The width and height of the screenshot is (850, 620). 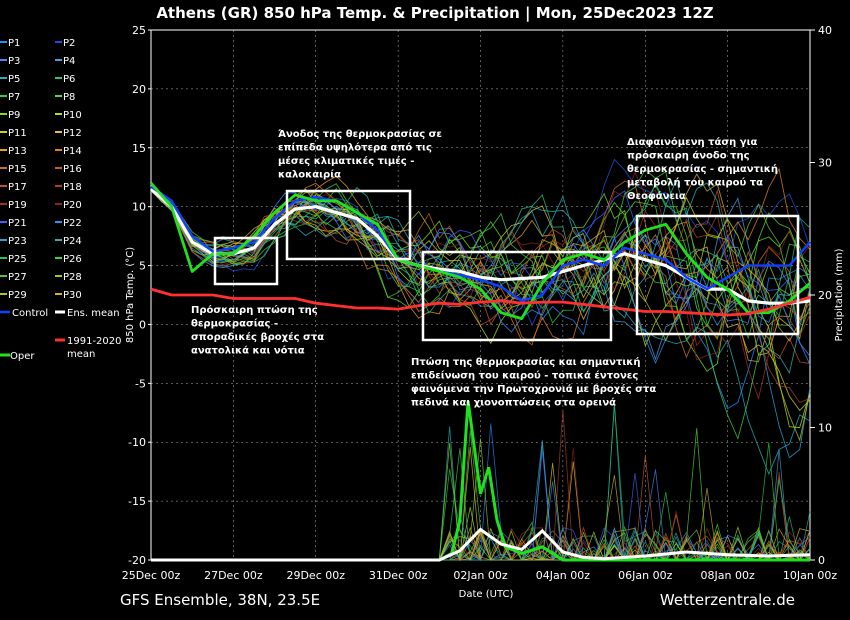 What do you see at coordinates (825, 30) in the screenshot?
I see `y2-tick-label: 40` at bounding box center [825, 30].